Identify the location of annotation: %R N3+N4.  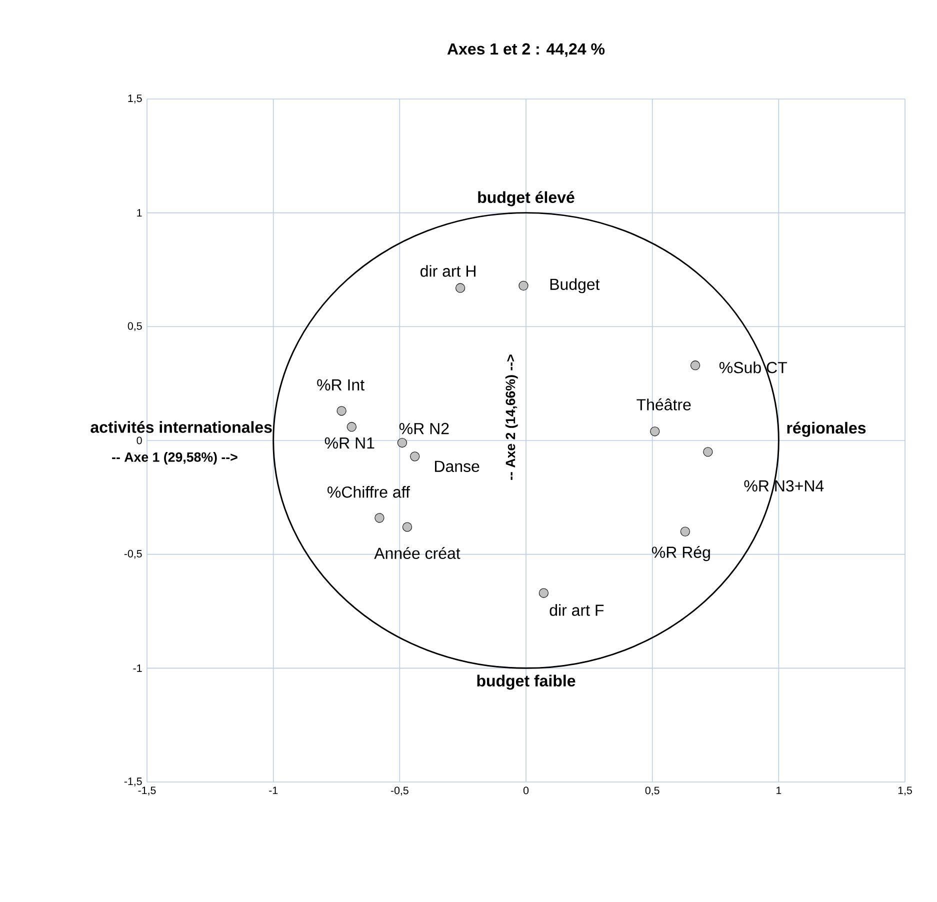
(784, 486).